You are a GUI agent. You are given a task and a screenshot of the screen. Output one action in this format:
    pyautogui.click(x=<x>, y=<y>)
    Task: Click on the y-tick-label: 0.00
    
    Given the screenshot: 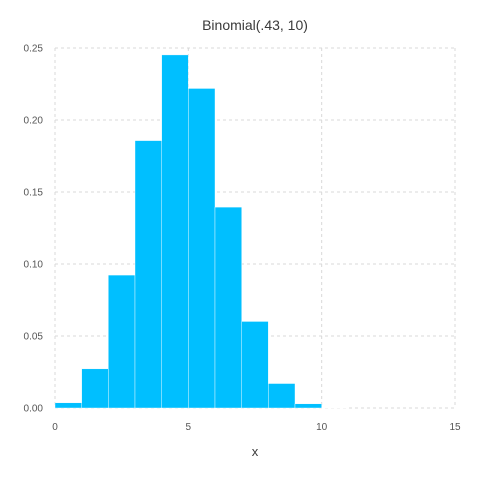 What is the action you would take?
    pyautogui.click(x=34, y=409)
    